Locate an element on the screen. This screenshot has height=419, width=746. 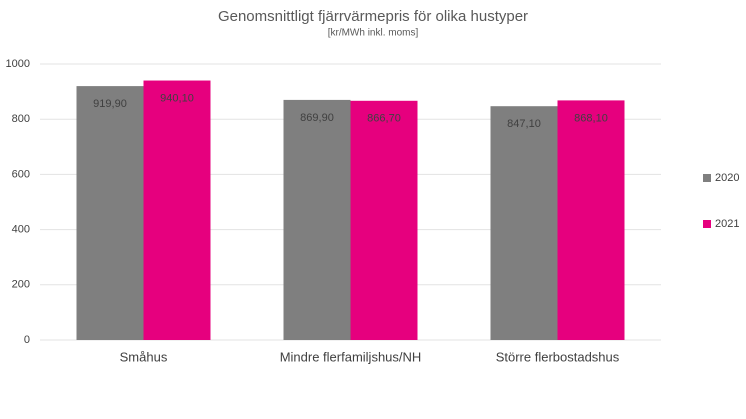
x-tick-label: Större flerbostadshus is located at coordinates (558, 356).